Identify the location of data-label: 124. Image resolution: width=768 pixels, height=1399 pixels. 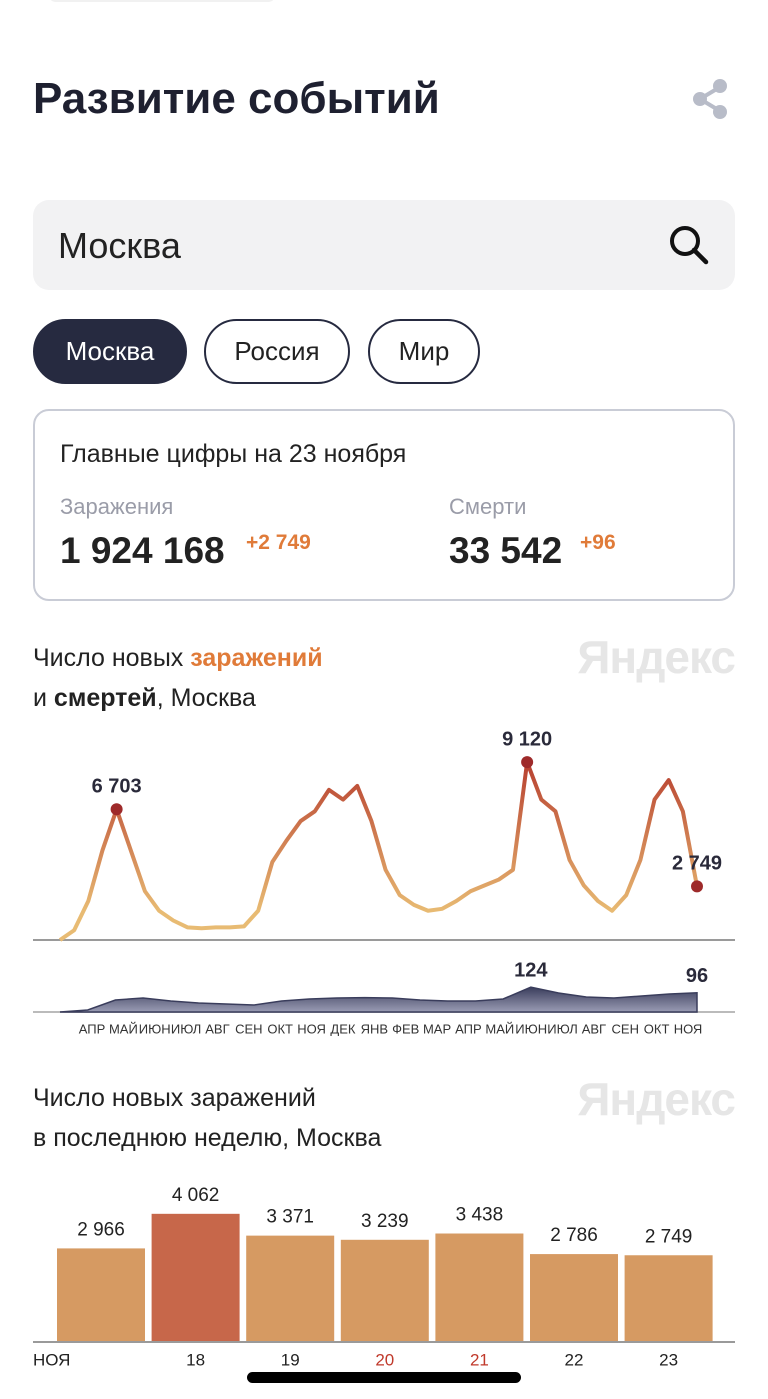
(531, 970).